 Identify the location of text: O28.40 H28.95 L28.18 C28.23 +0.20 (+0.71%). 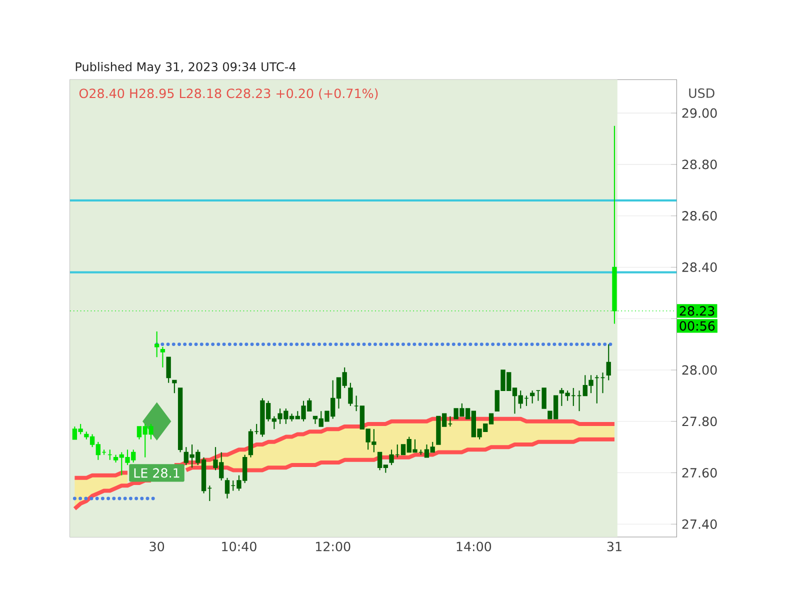
(228, 94).